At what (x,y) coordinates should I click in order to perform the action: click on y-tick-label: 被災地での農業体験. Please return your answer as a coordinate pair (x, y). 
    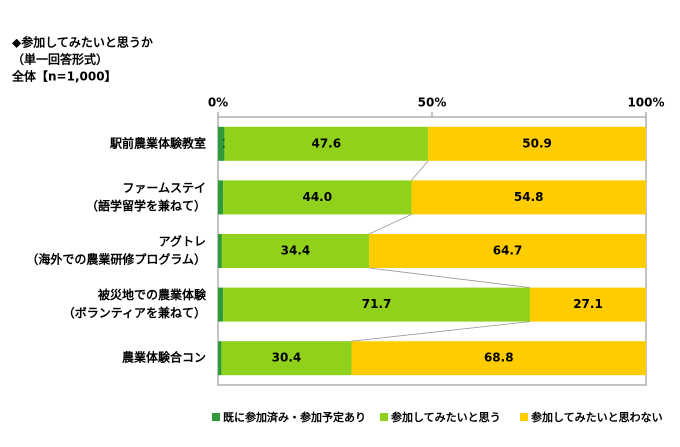
    Looking at the image, I should click on (152, 294).